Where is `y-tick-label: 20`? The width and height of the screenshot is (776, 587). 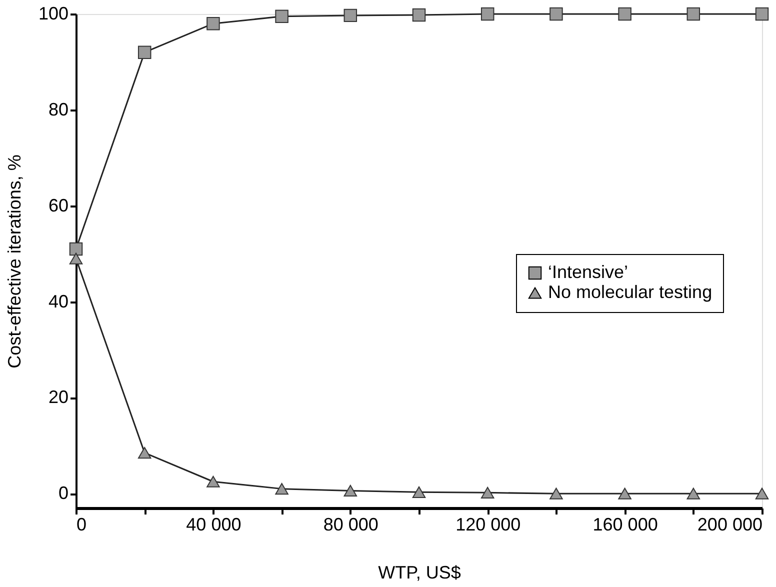
y-tick-label: 20 is located at coordinates (58, 397).